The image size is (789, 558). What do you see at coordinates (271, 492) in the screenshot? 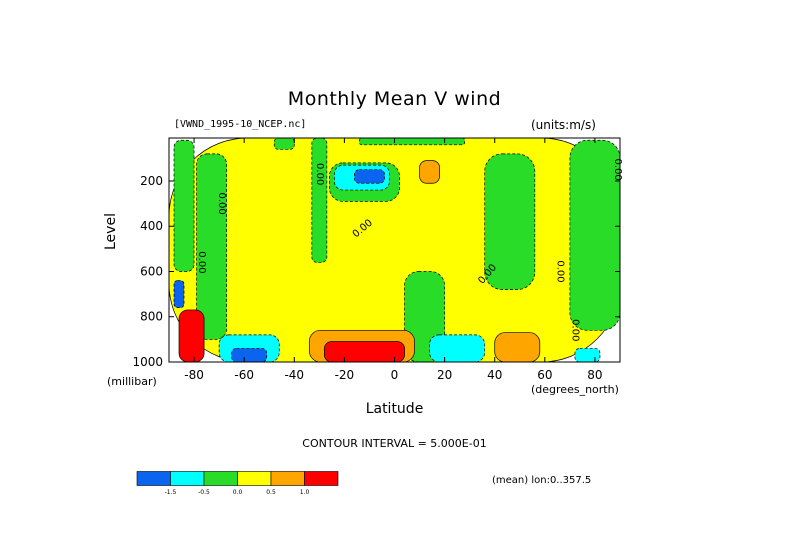
I see `colorbar-label: 0.5` at bounding box center [271, 492].